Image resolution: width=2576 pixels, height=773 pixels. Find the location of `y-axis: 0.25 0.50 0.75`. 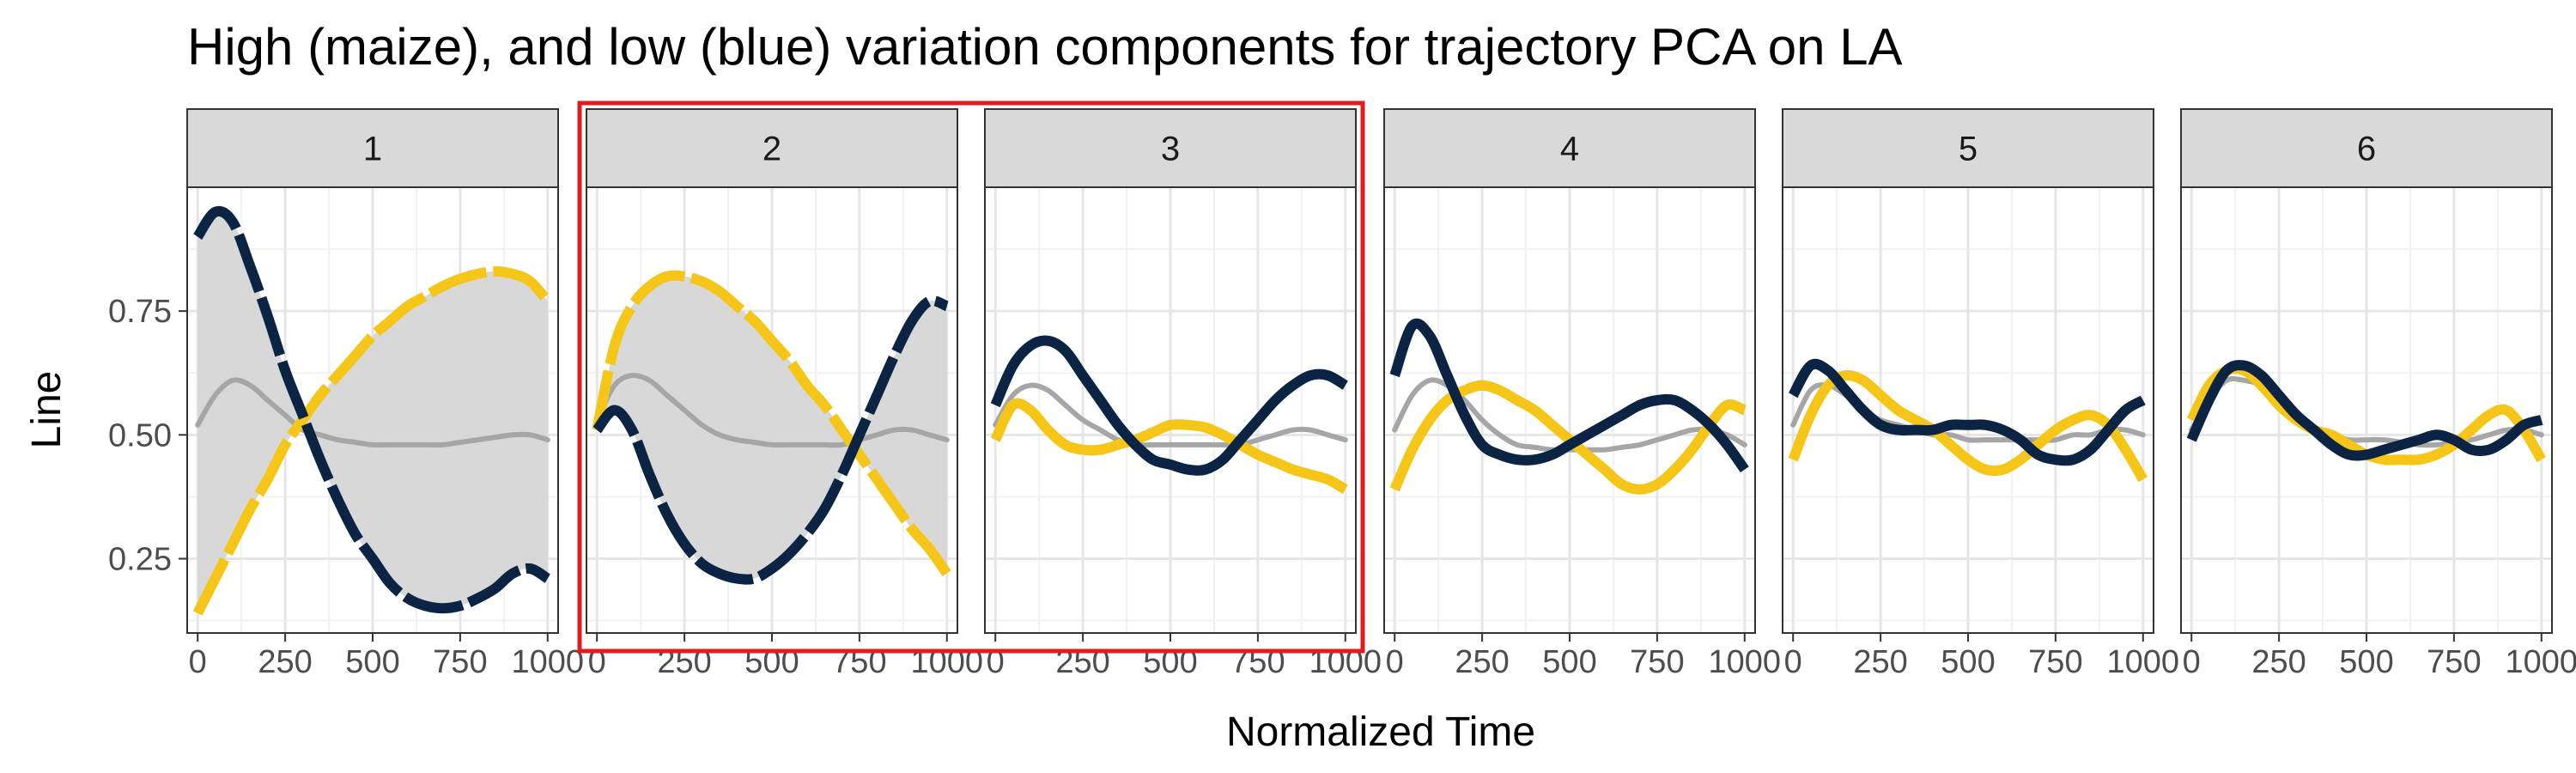

y-axis: 0.25 0.50 0.75 is located at coordinates (148, 436).